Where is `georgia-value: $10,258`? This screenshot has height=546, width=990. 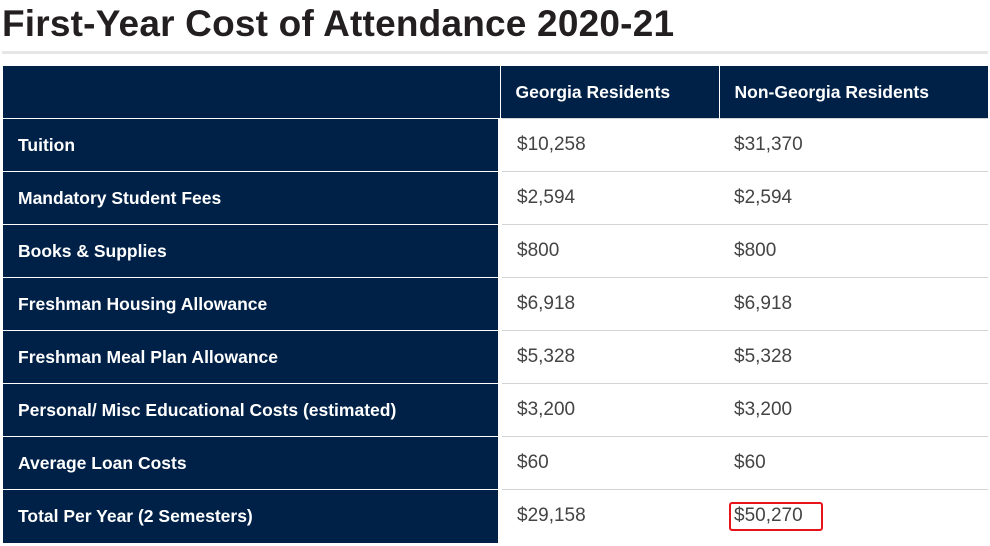
georgia-value: $10,258 is located at coordinates (609, 145).